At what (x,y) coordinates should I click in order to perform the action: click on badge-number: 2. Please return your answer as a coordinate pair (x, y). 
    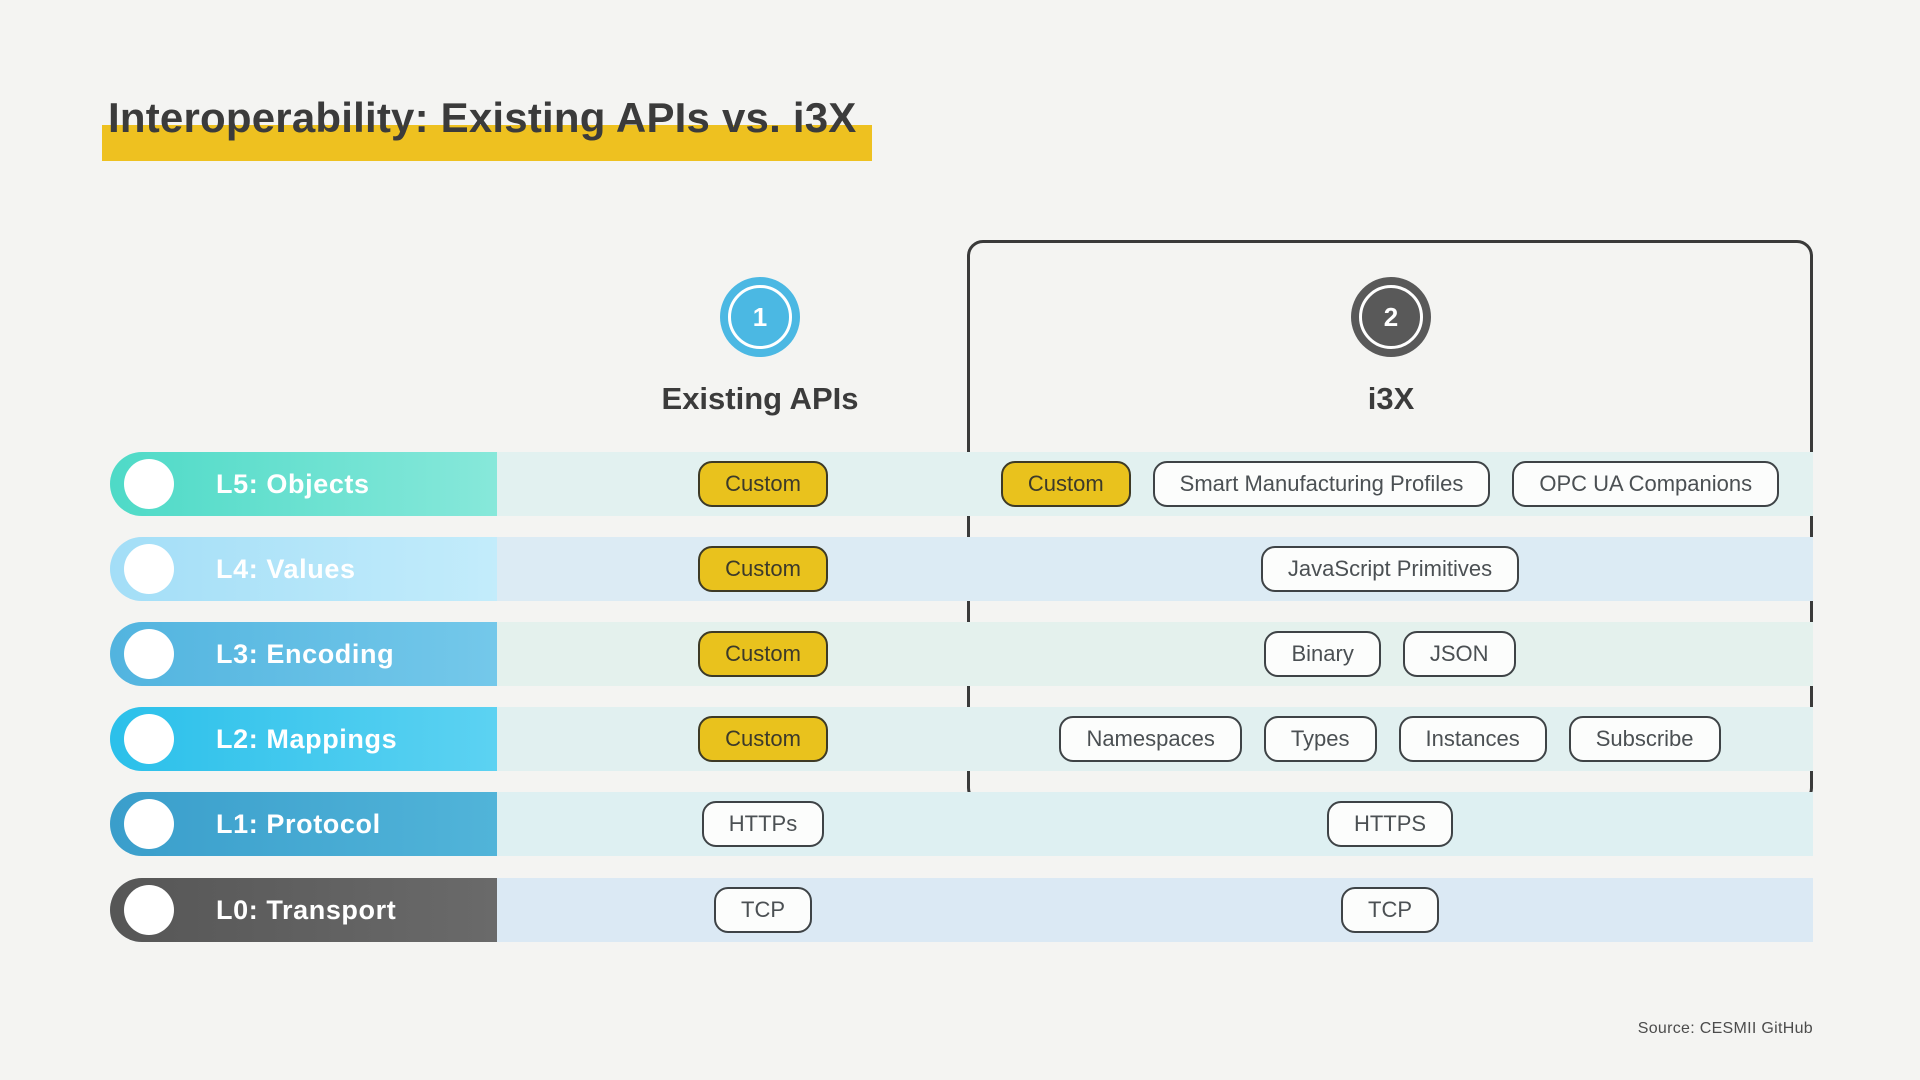
    Looking at the image, I should click on (1391, 316).